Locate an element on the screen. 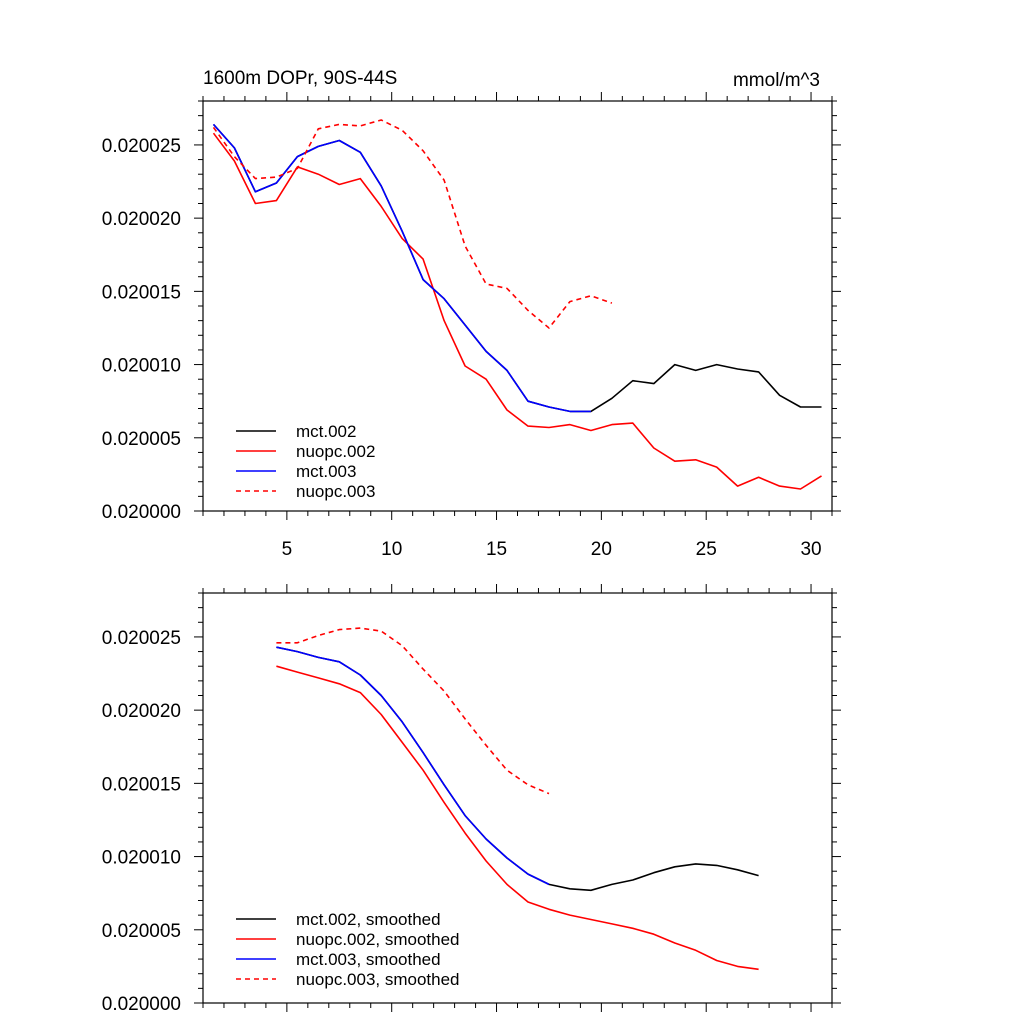 This screenshot has width=1024, height=1024. x-tick-label: 5 is located at coordinates (287, 549).